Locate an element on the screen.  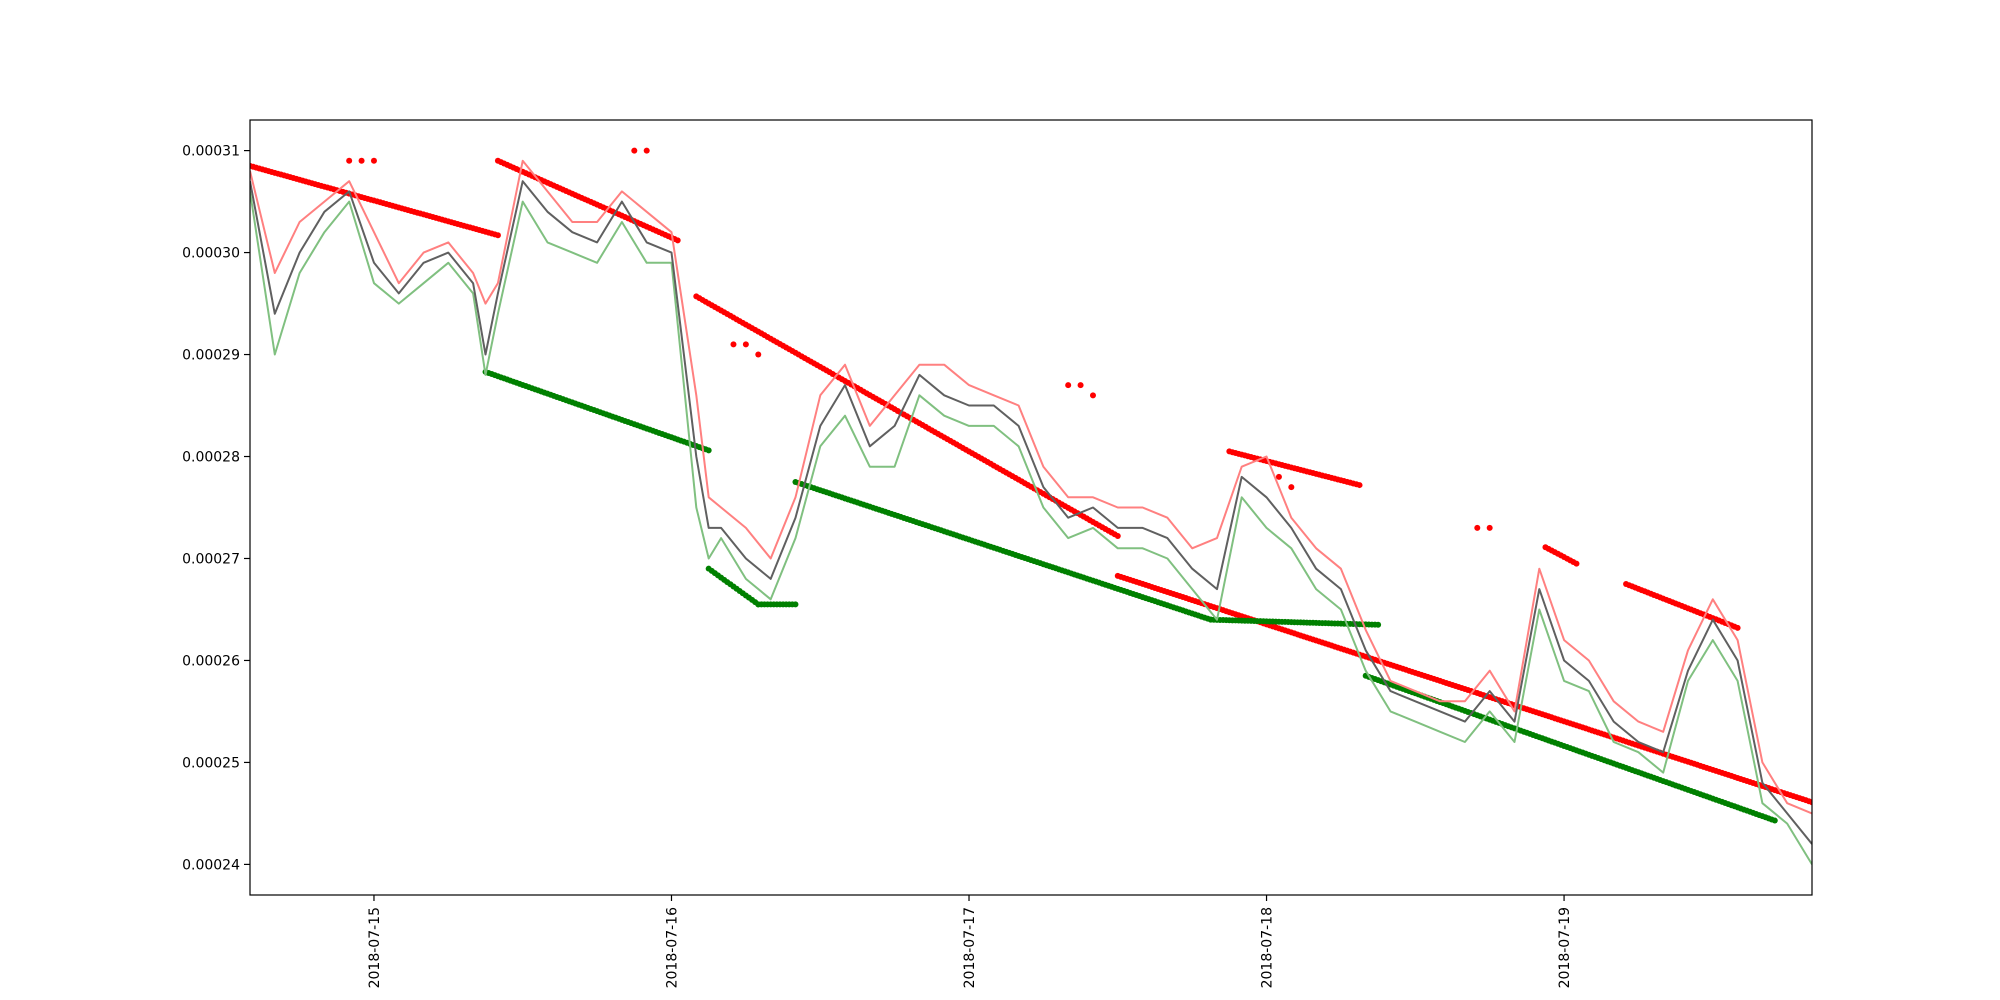
y-tick-label: 0.00028 is located at coordinates (211, 458).